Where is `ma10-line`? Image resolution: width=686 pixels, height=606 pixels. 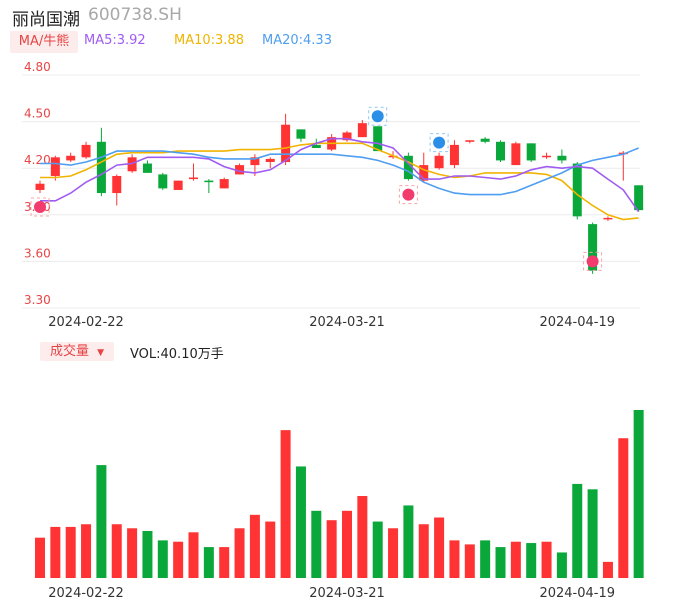 ma10-line is located at coordinates (339, 181).